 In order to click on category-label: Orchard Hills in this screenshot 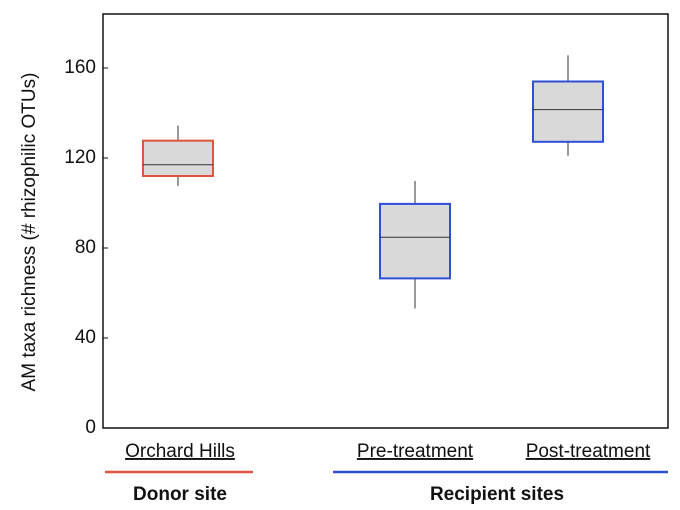, I will do `click(180, 451)`.